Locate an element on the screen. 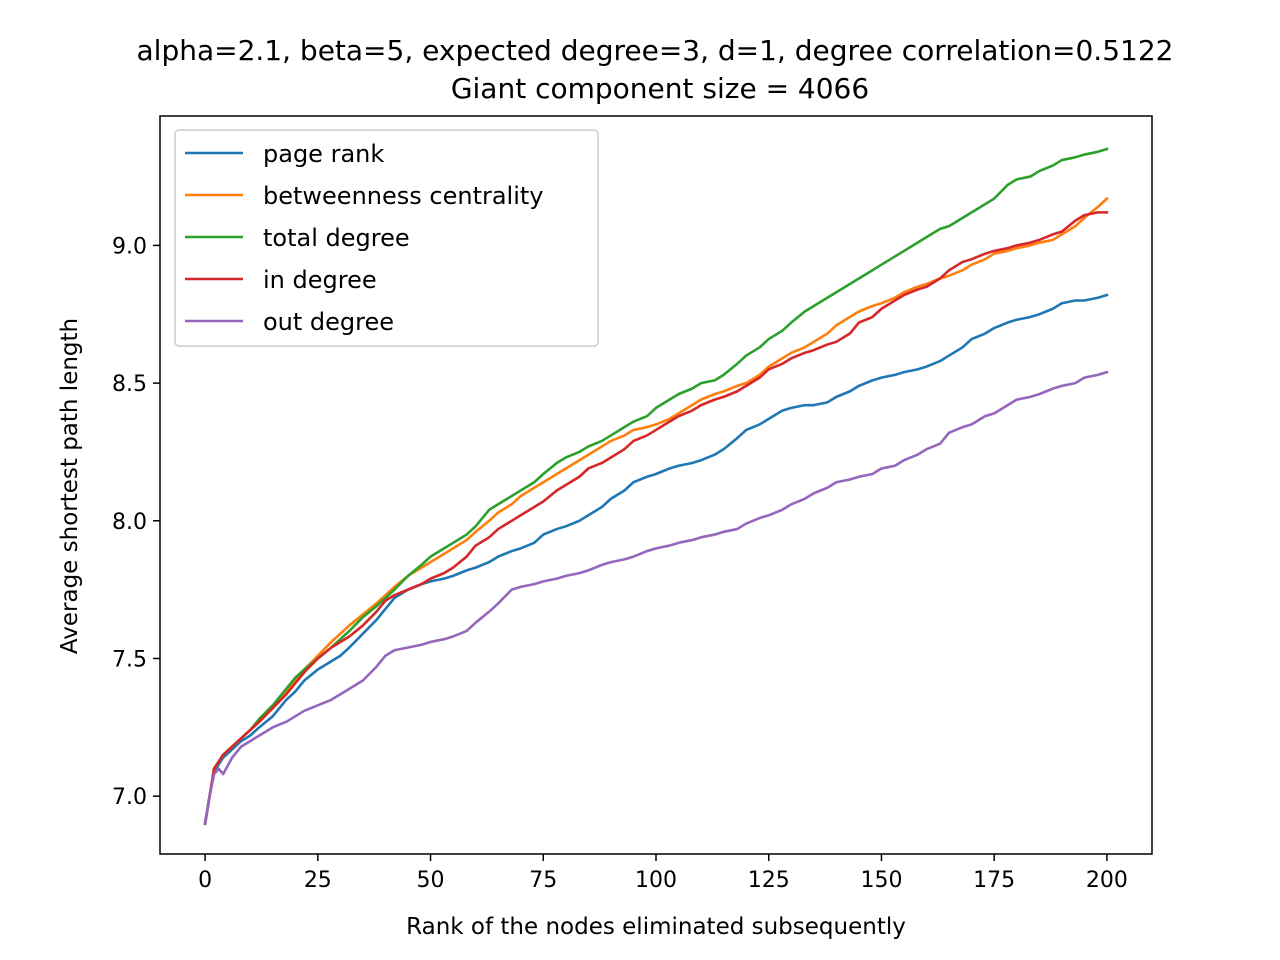 The width and height of the screenshot is (1280, 960). x-tick-label: 50 is located at coordinates (431, 880).